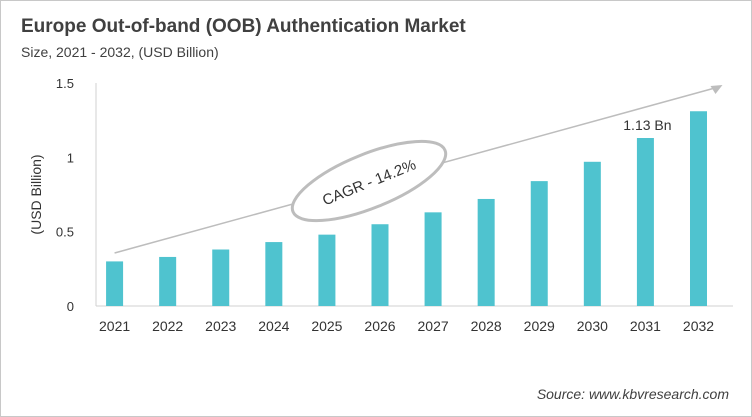  Describe the element at coordinates (486, 326) in the screenshot. I see `x-tick-label: 2028` at that location.